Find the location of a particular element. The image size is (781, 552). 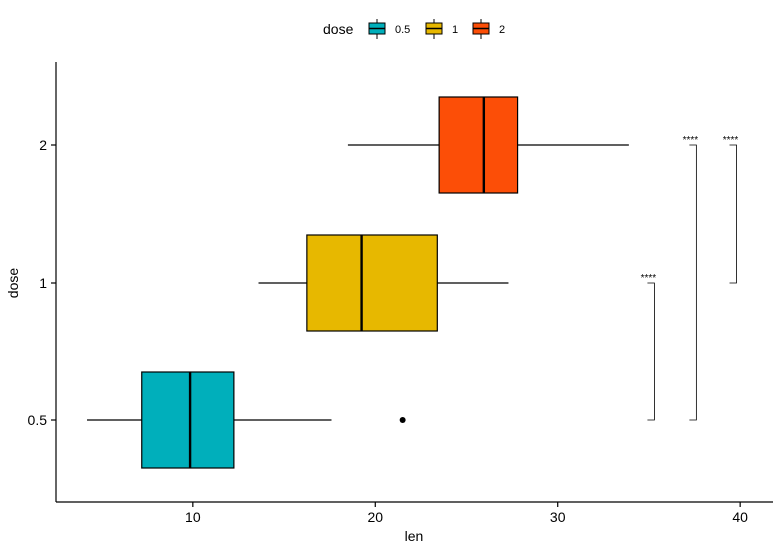

outlier-point is located at coordinates (402, 420).